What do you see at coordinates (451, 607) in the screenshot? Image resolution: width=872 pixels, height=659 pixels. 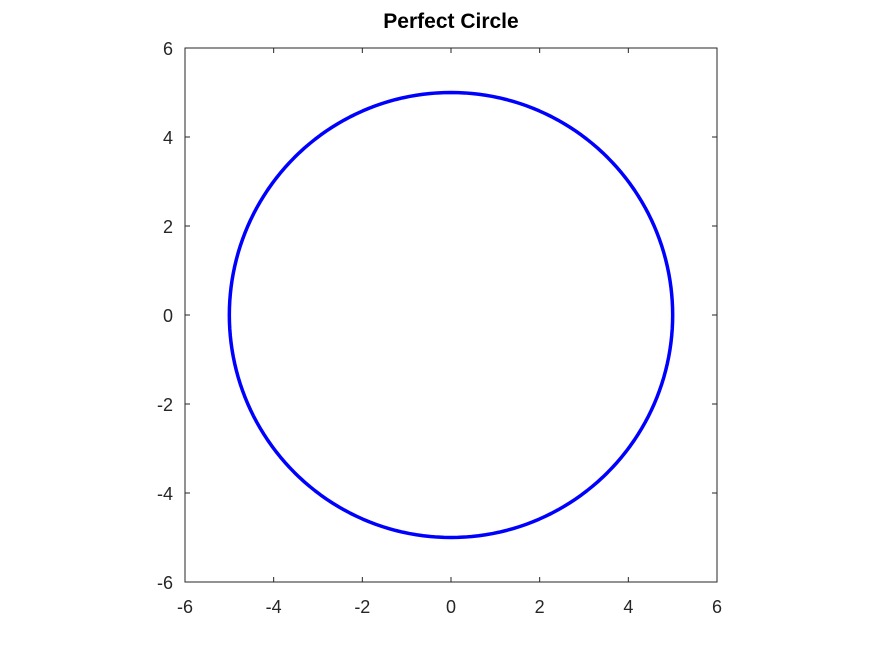 I see `x-tick-label: 0` at bounding box center [451, 607].